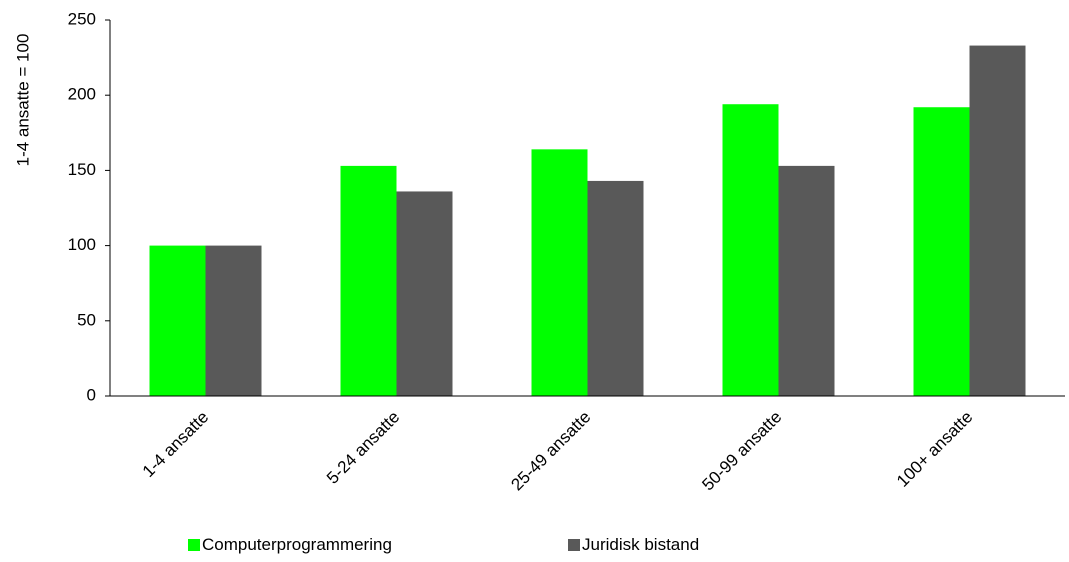  Describe the element at coordinates (89, 206) in the screenshot. I see `y-axis-ticks: 0 50 100 150 200 250` at that location.